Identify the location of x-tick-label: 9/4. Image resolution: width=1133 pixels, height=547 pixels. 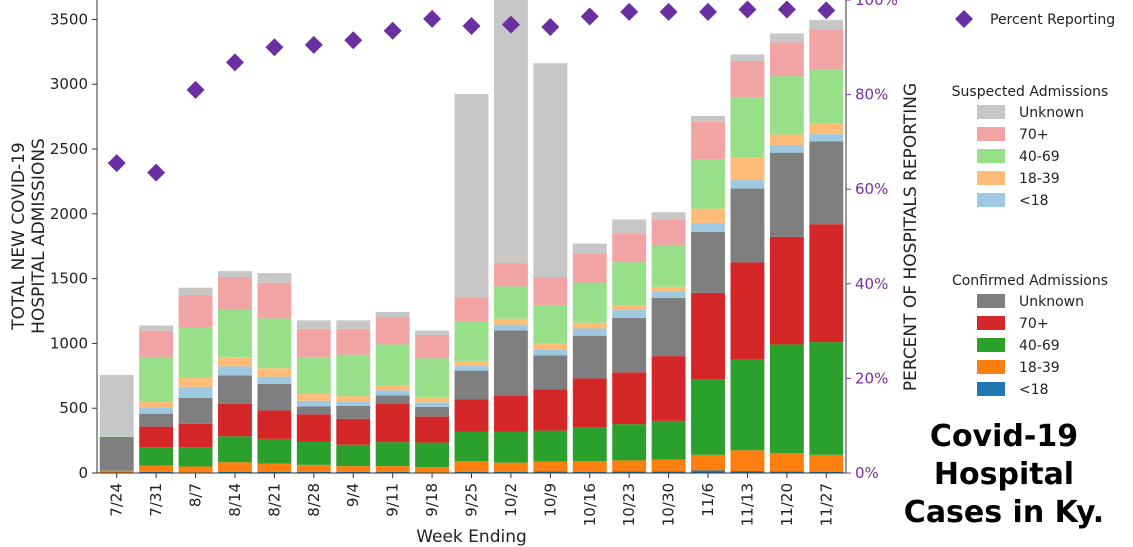
(353, 495).